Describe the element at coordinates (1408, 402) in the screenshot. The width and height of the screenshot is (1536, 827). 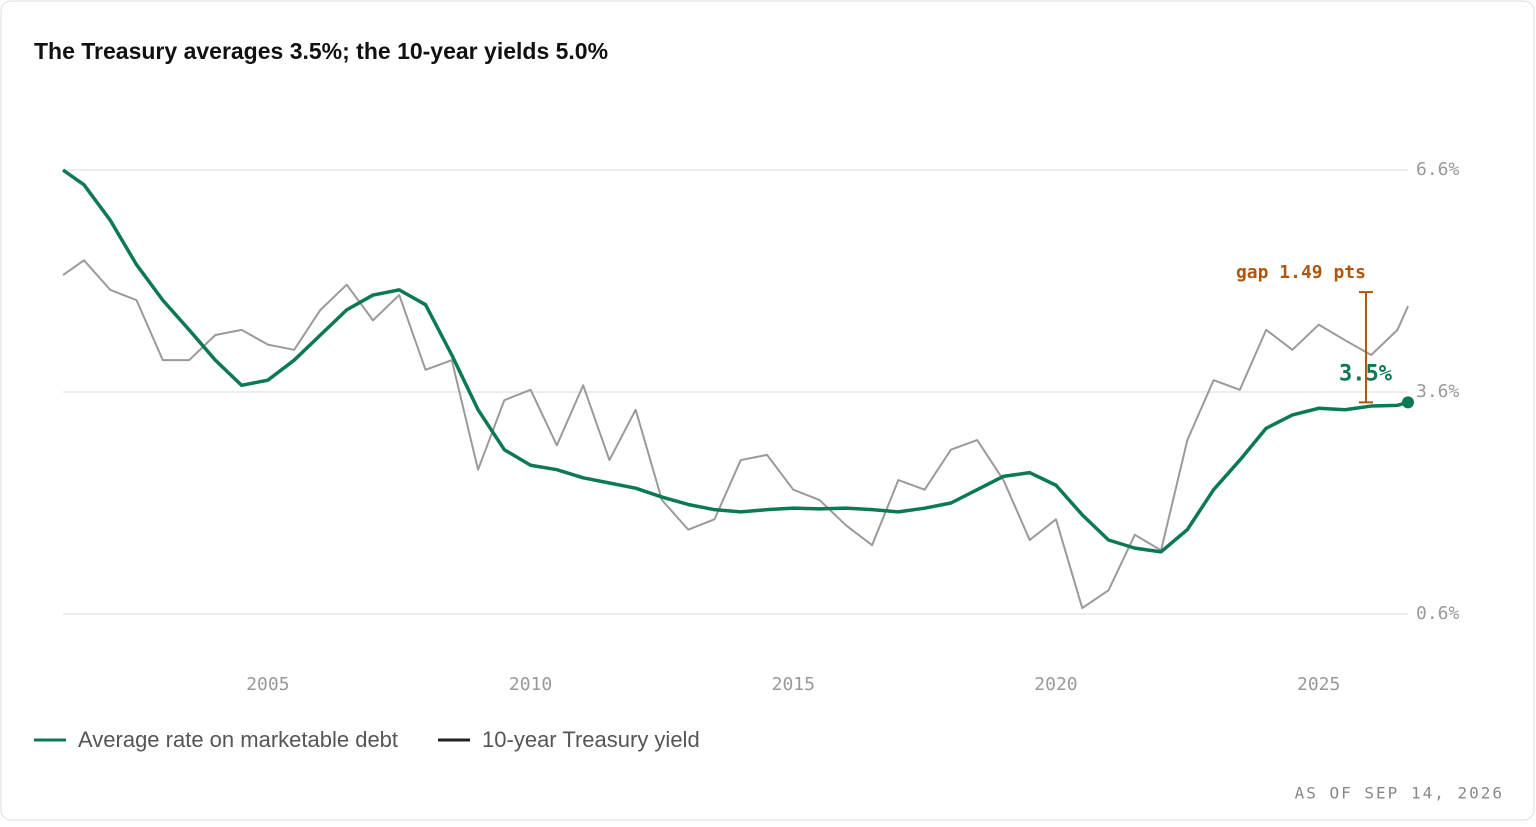
I see `end-point` at that location.